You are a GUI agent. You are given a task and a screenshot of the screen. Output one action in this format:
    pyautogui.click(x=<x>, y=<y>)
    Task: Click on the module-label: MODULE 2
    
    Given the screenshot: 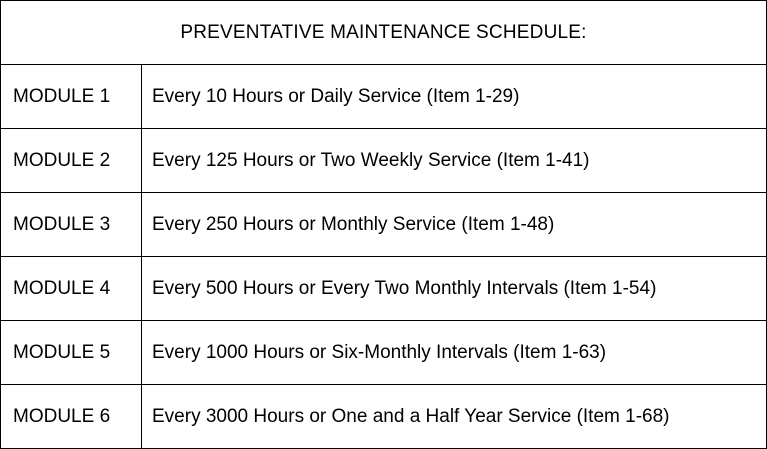 What is the action you would take?
    pyautogui.click(x=71, y=160)
    